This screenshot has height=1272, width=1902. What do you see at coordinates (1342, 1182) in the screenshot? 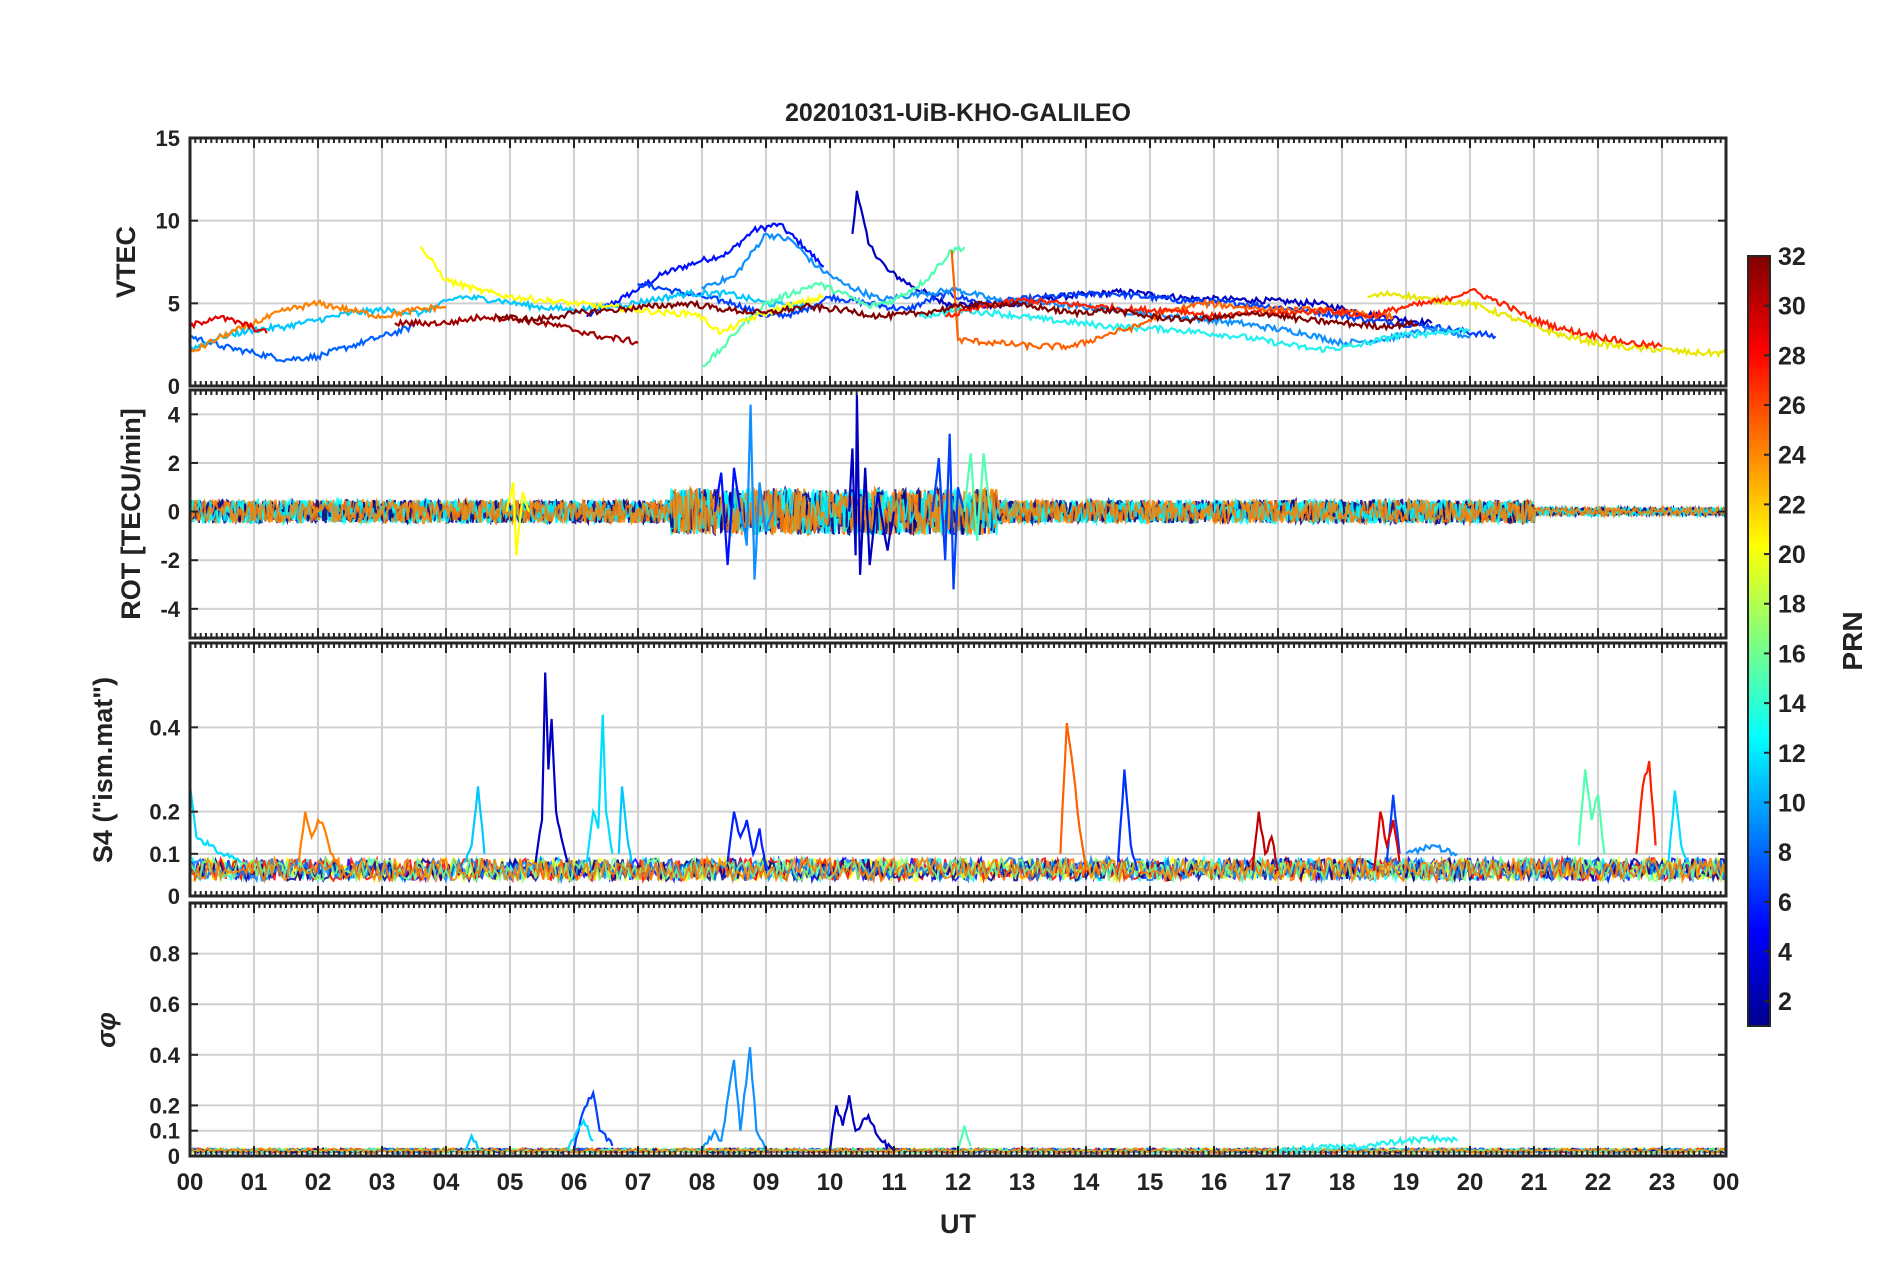
I see `x-tick-label: 18` at bounding box center [1342, 1182].